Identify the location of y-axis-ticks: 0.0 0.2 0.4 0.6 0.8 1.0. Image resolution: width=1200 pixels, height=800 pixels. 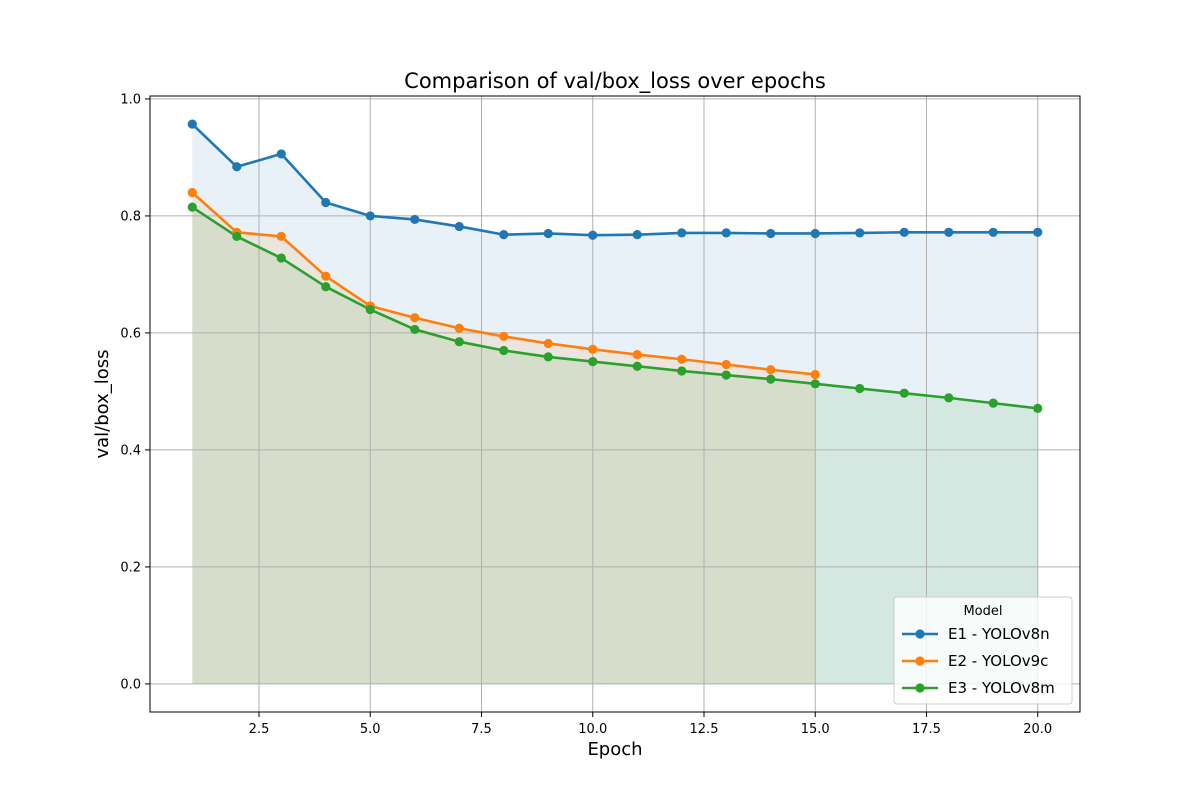
(135, 392).